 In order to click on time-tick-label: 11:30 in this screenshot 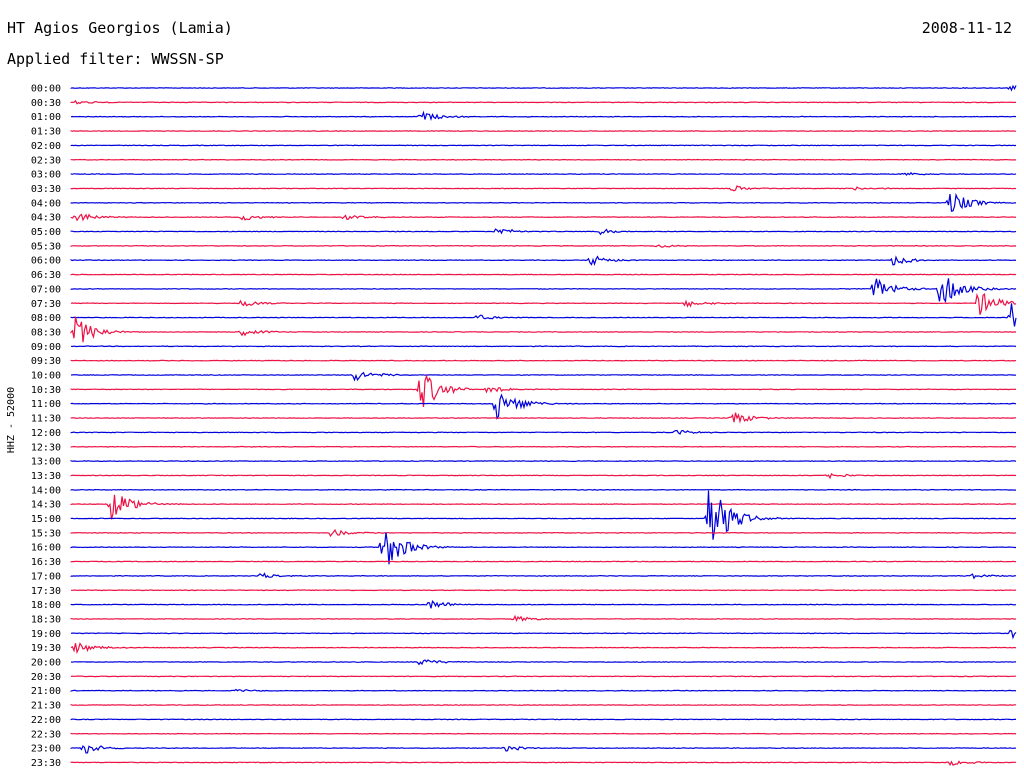, I will do `click(46, 419)`.